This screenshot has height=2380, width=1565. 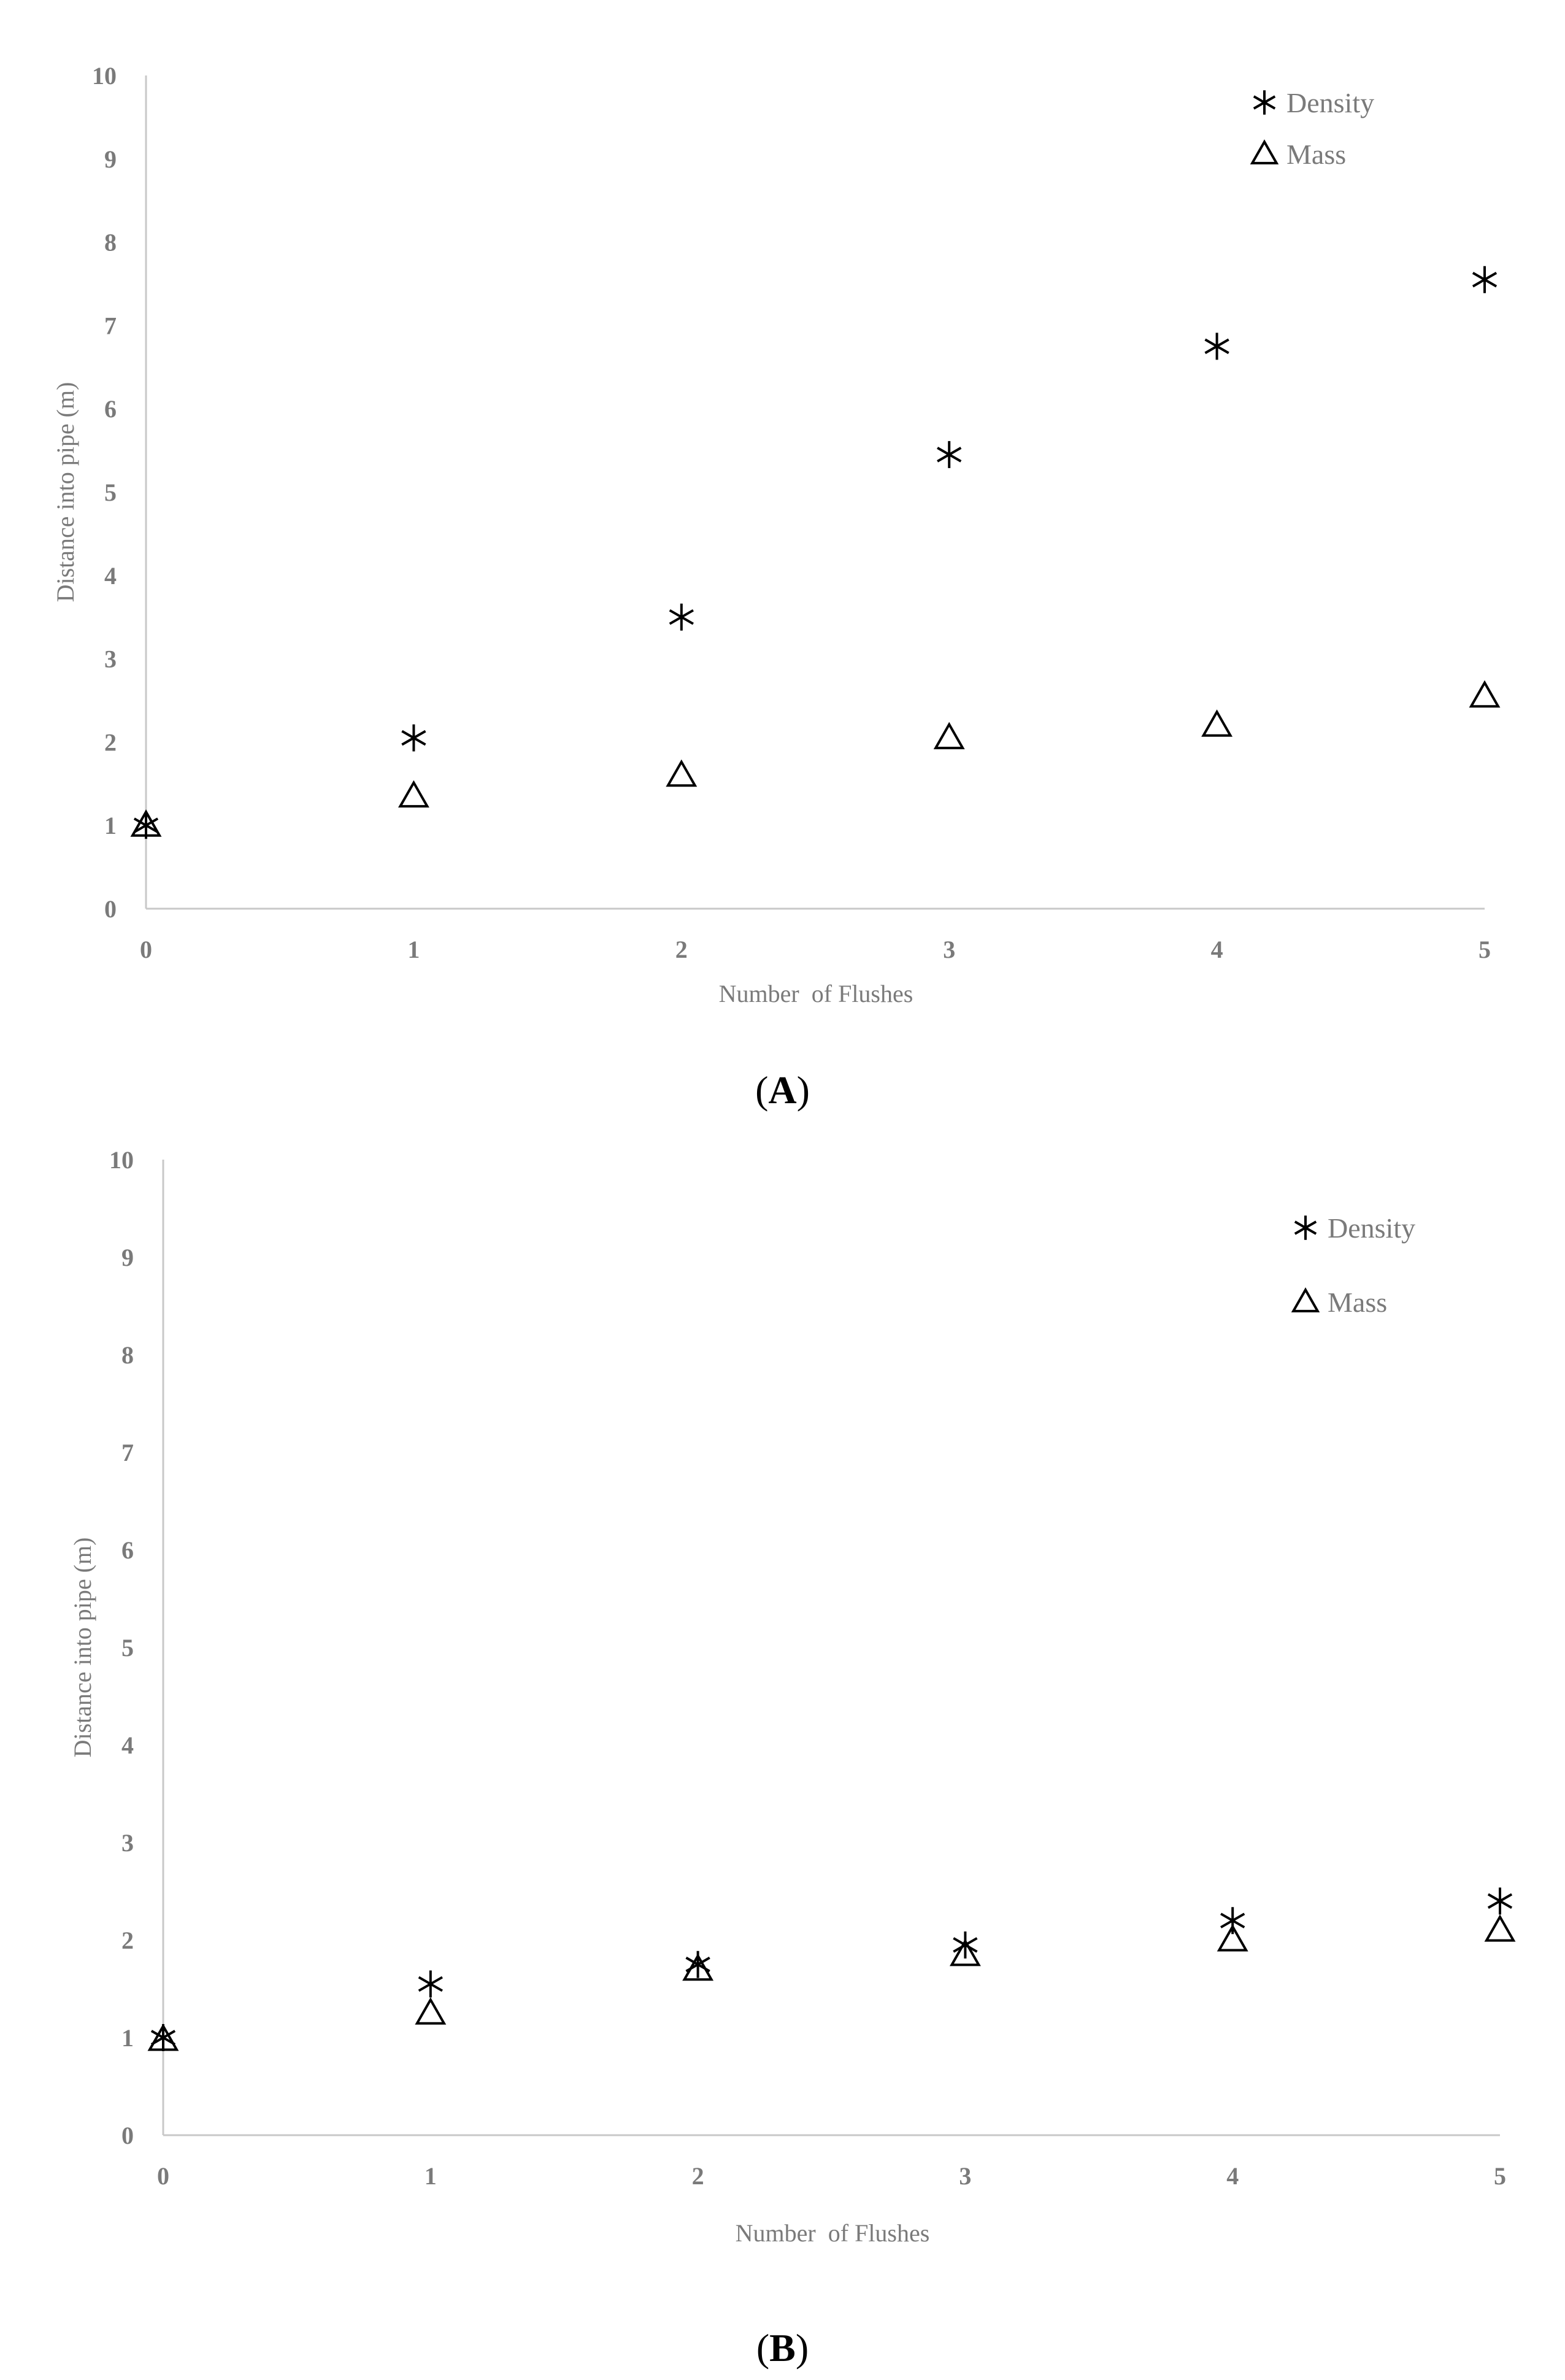 What do you see at coordinates (782, 1090) in the screenshot?
I see `panel-caption-a: (A)` at bounding box center [782, 1090].